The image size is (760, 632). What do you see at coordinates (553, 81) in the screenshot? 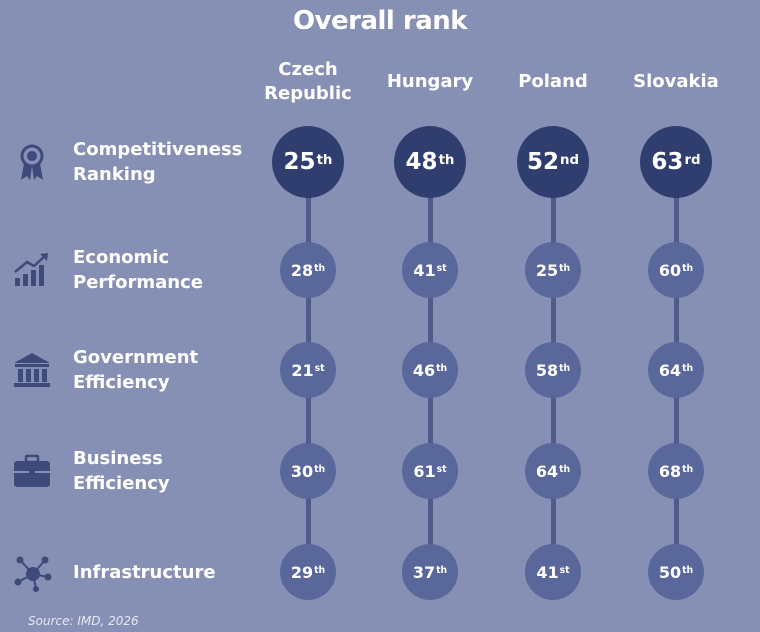
I see `column-header: Poland` at bounding box center [553, 81].